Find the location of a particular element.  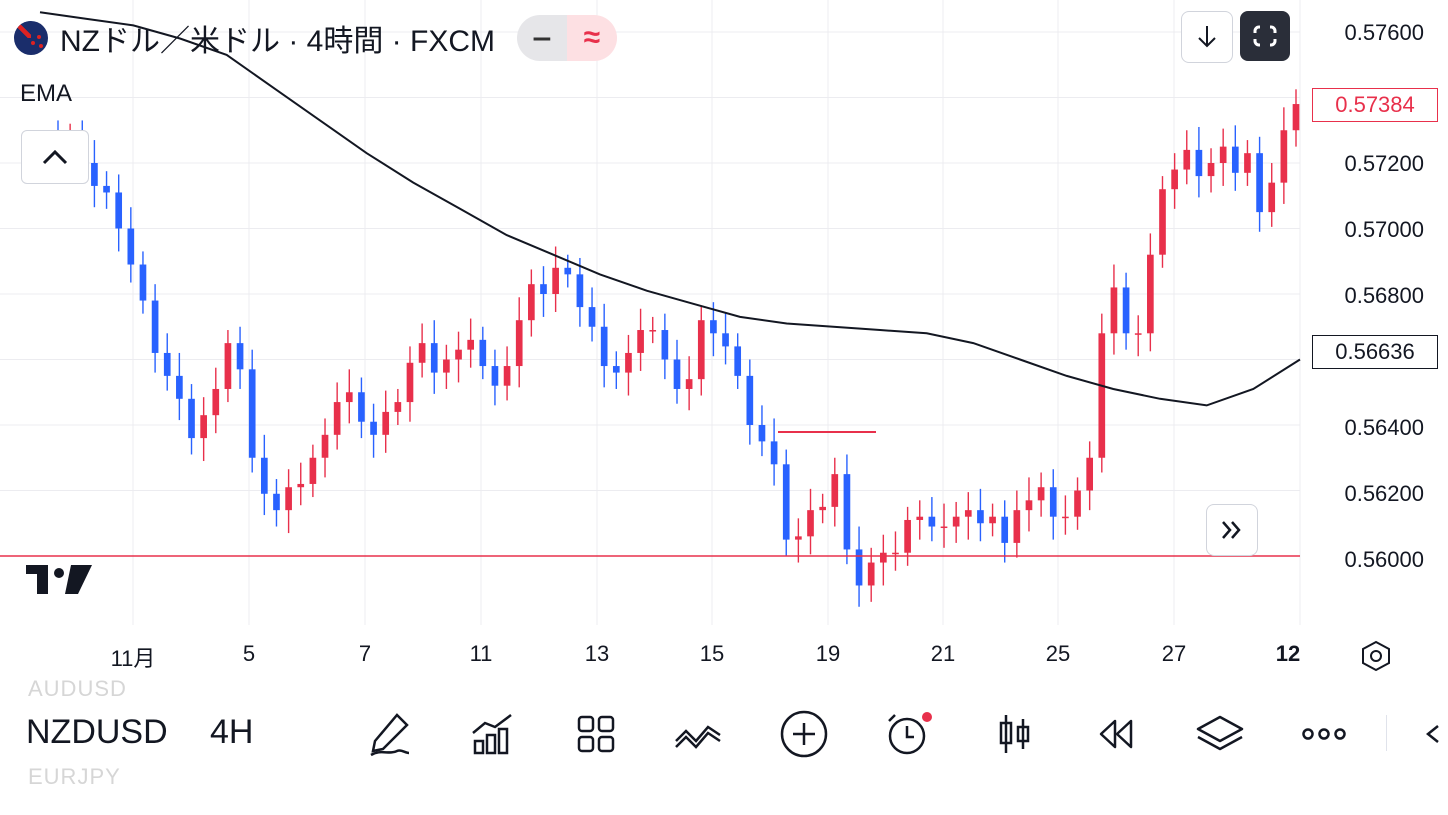

approx-icon: ≈ is located at coordinates (592, 38).